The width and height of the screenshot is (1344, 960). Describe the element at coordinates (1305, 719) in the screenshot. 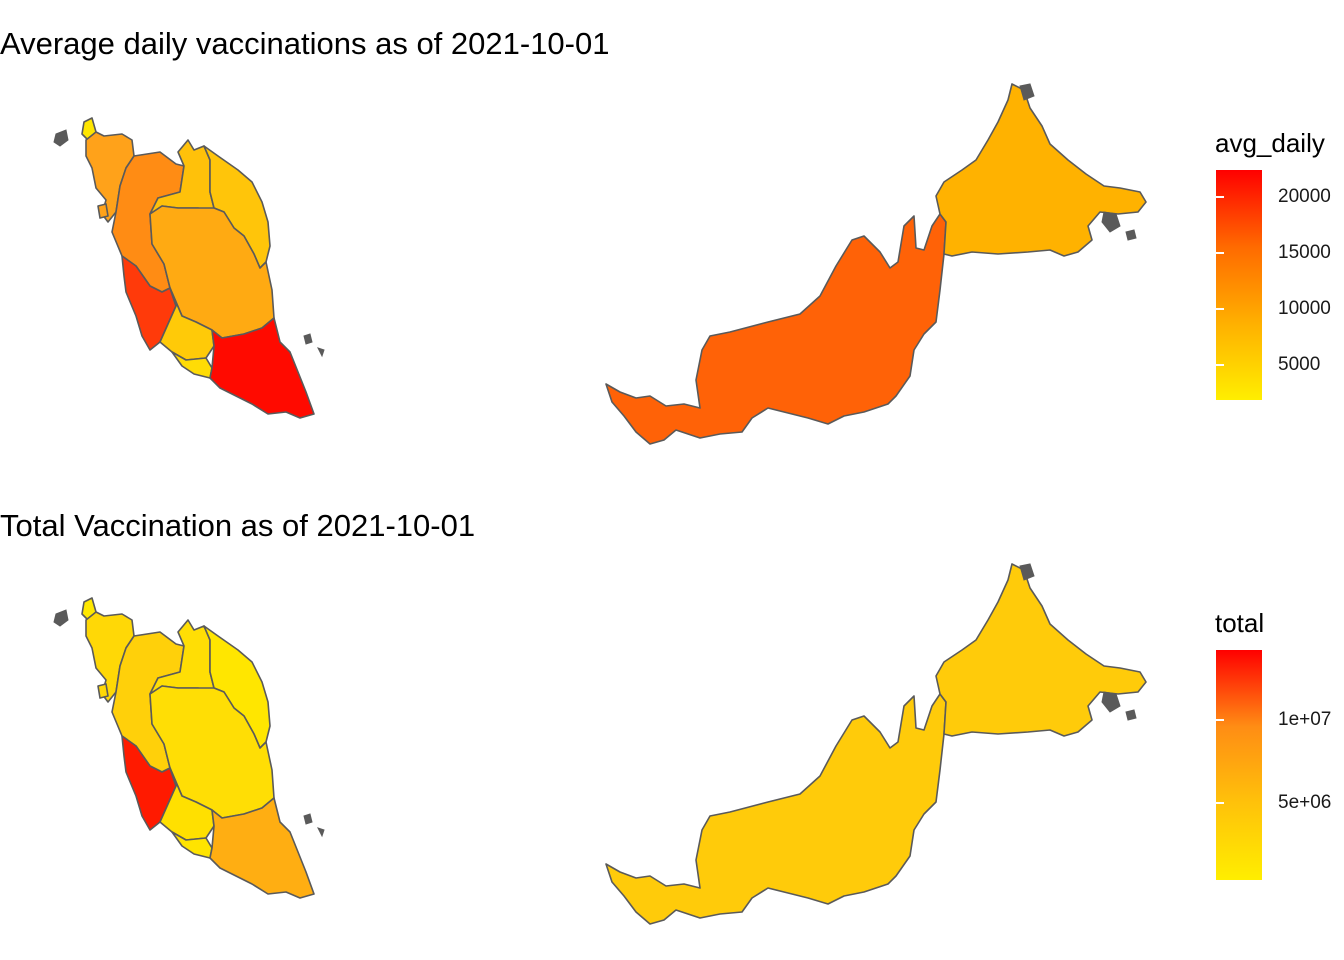

I see `legend-label: 1e+07` at that location.